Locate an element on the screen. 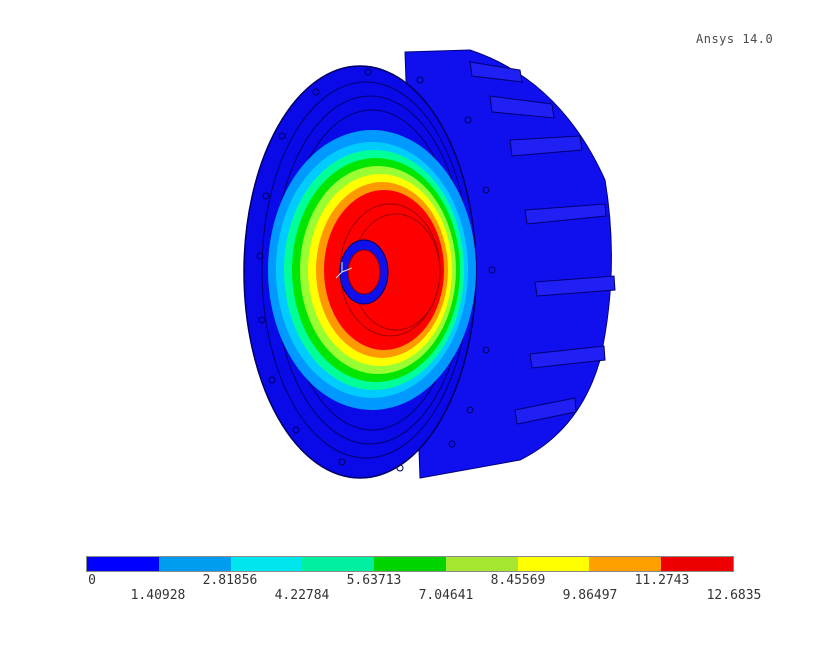 The image size is (830, 664). legend-label-bottom: 12.6835 is located at coordinates (734, 595).